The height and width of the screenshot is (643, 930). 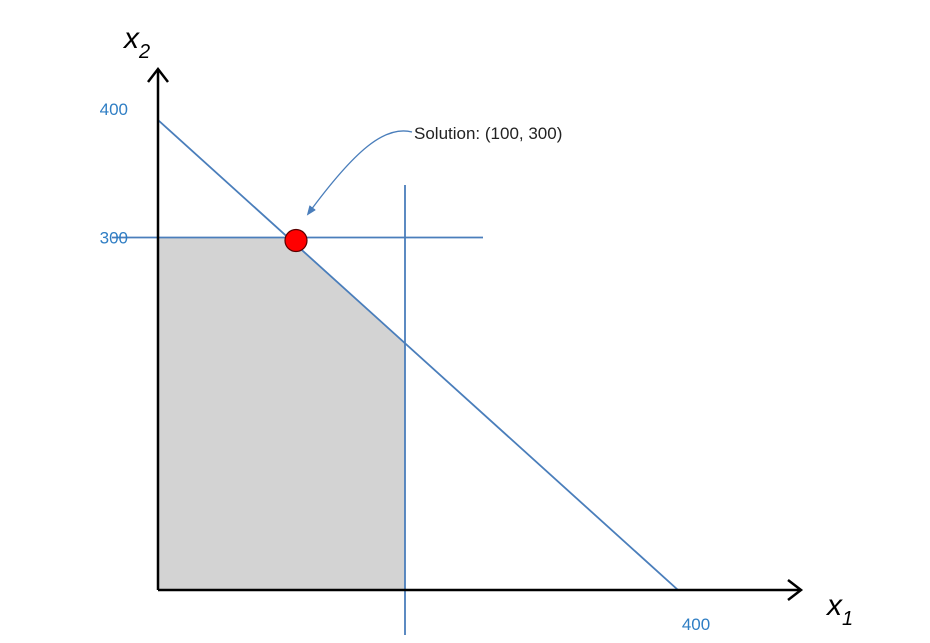 I want to click on annotation-arrow-icon, so click(x=359, y=173).